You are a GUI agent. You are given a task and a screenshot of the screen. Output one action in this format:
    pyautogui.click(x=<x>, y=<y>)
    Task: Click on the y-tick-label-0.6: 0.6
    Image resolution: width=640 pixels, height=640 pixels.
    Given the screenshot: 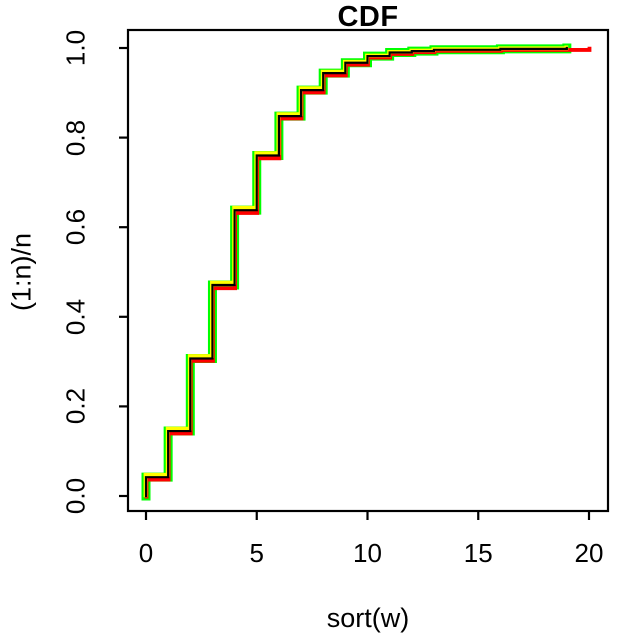 What is the action you would take?
    pyautogui.click(x=75, y=227)
    